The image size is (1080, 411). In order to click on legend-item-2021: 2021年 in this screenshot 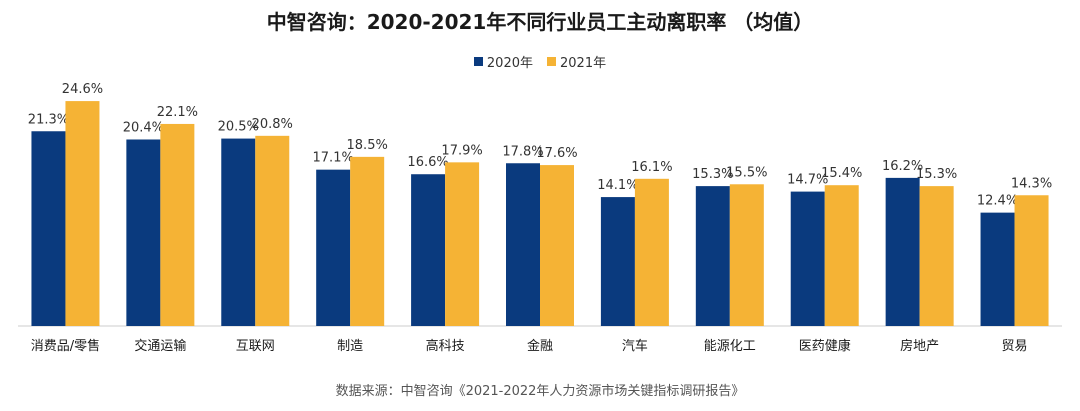, I will do `click(576, 61)`.